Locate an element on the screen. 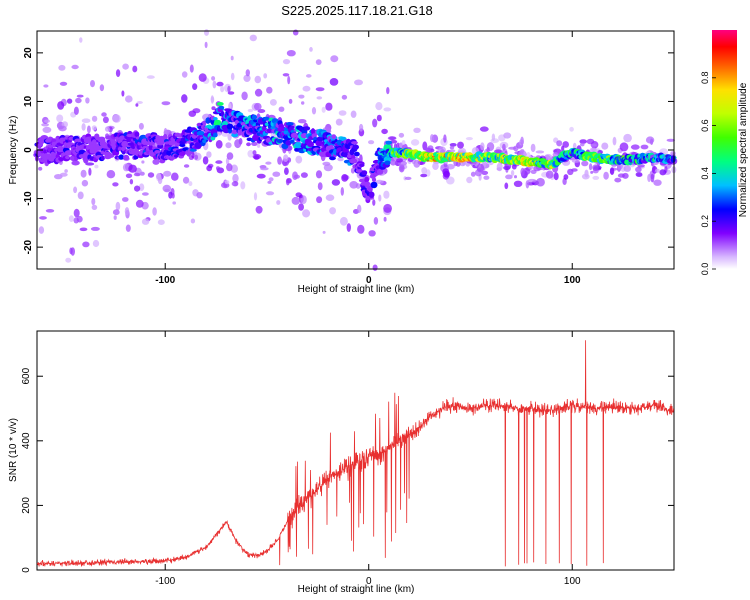 This screenshot has height=600, width=750. spectrogram-y-label: Frequency (Hz) is located at coordinates (13, 150).